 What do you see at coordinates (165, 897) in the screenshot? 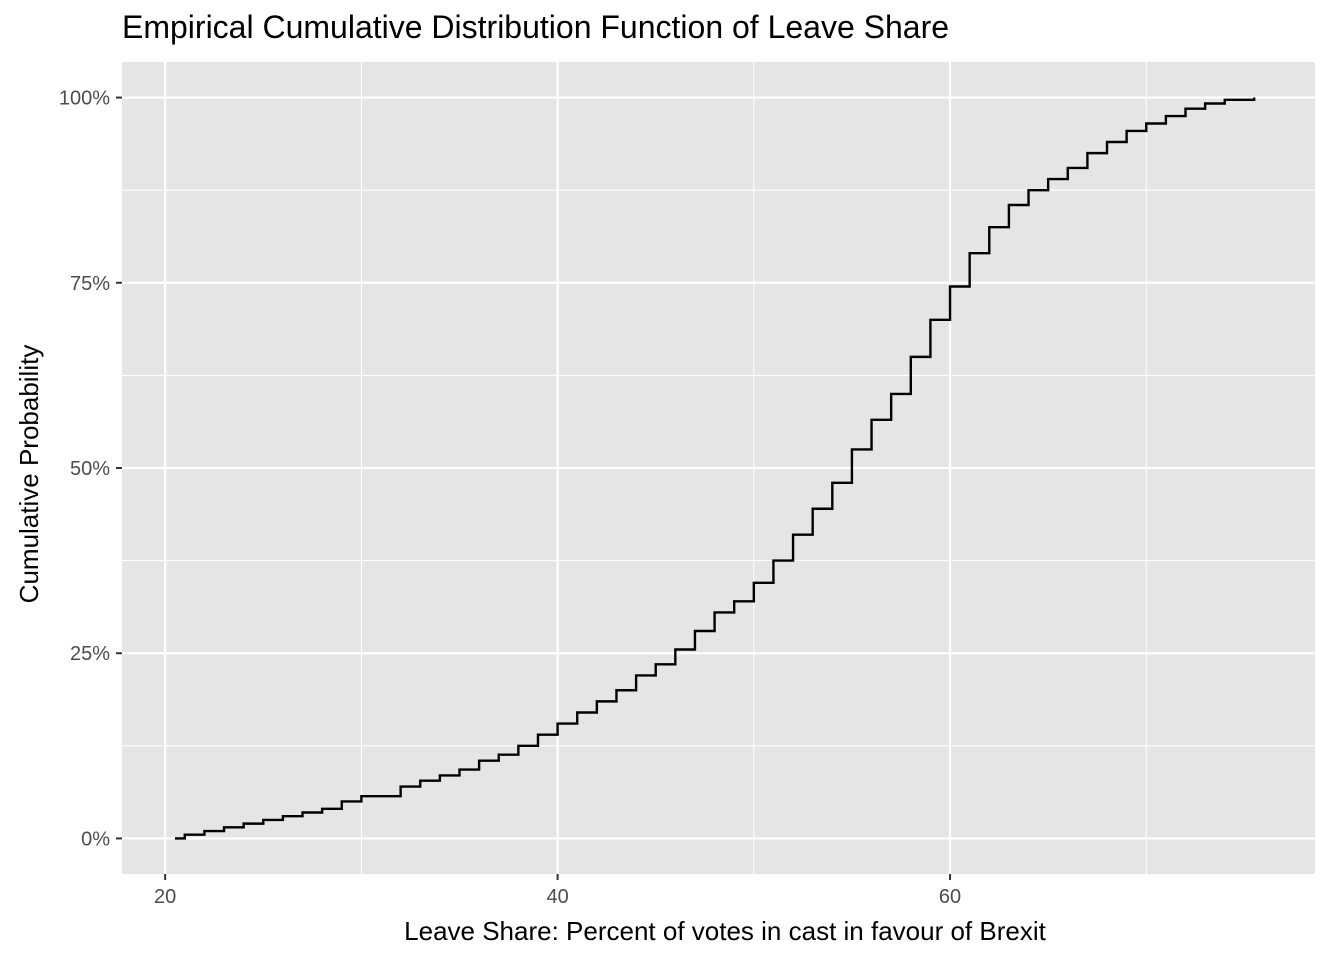
I see `x-tick-label: 20` at bounding box center [165, 897].